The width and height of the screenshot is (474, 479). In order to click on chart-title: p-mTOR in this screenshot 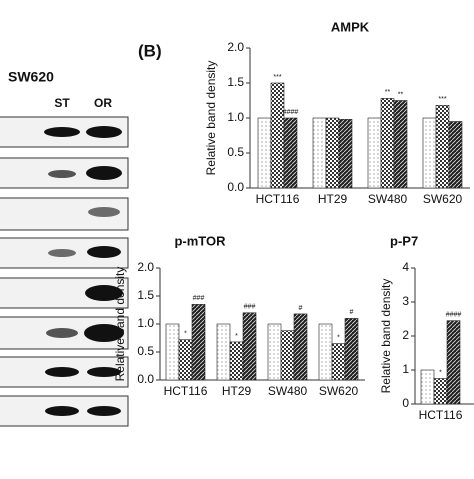, I will do `click(200, 240)`.